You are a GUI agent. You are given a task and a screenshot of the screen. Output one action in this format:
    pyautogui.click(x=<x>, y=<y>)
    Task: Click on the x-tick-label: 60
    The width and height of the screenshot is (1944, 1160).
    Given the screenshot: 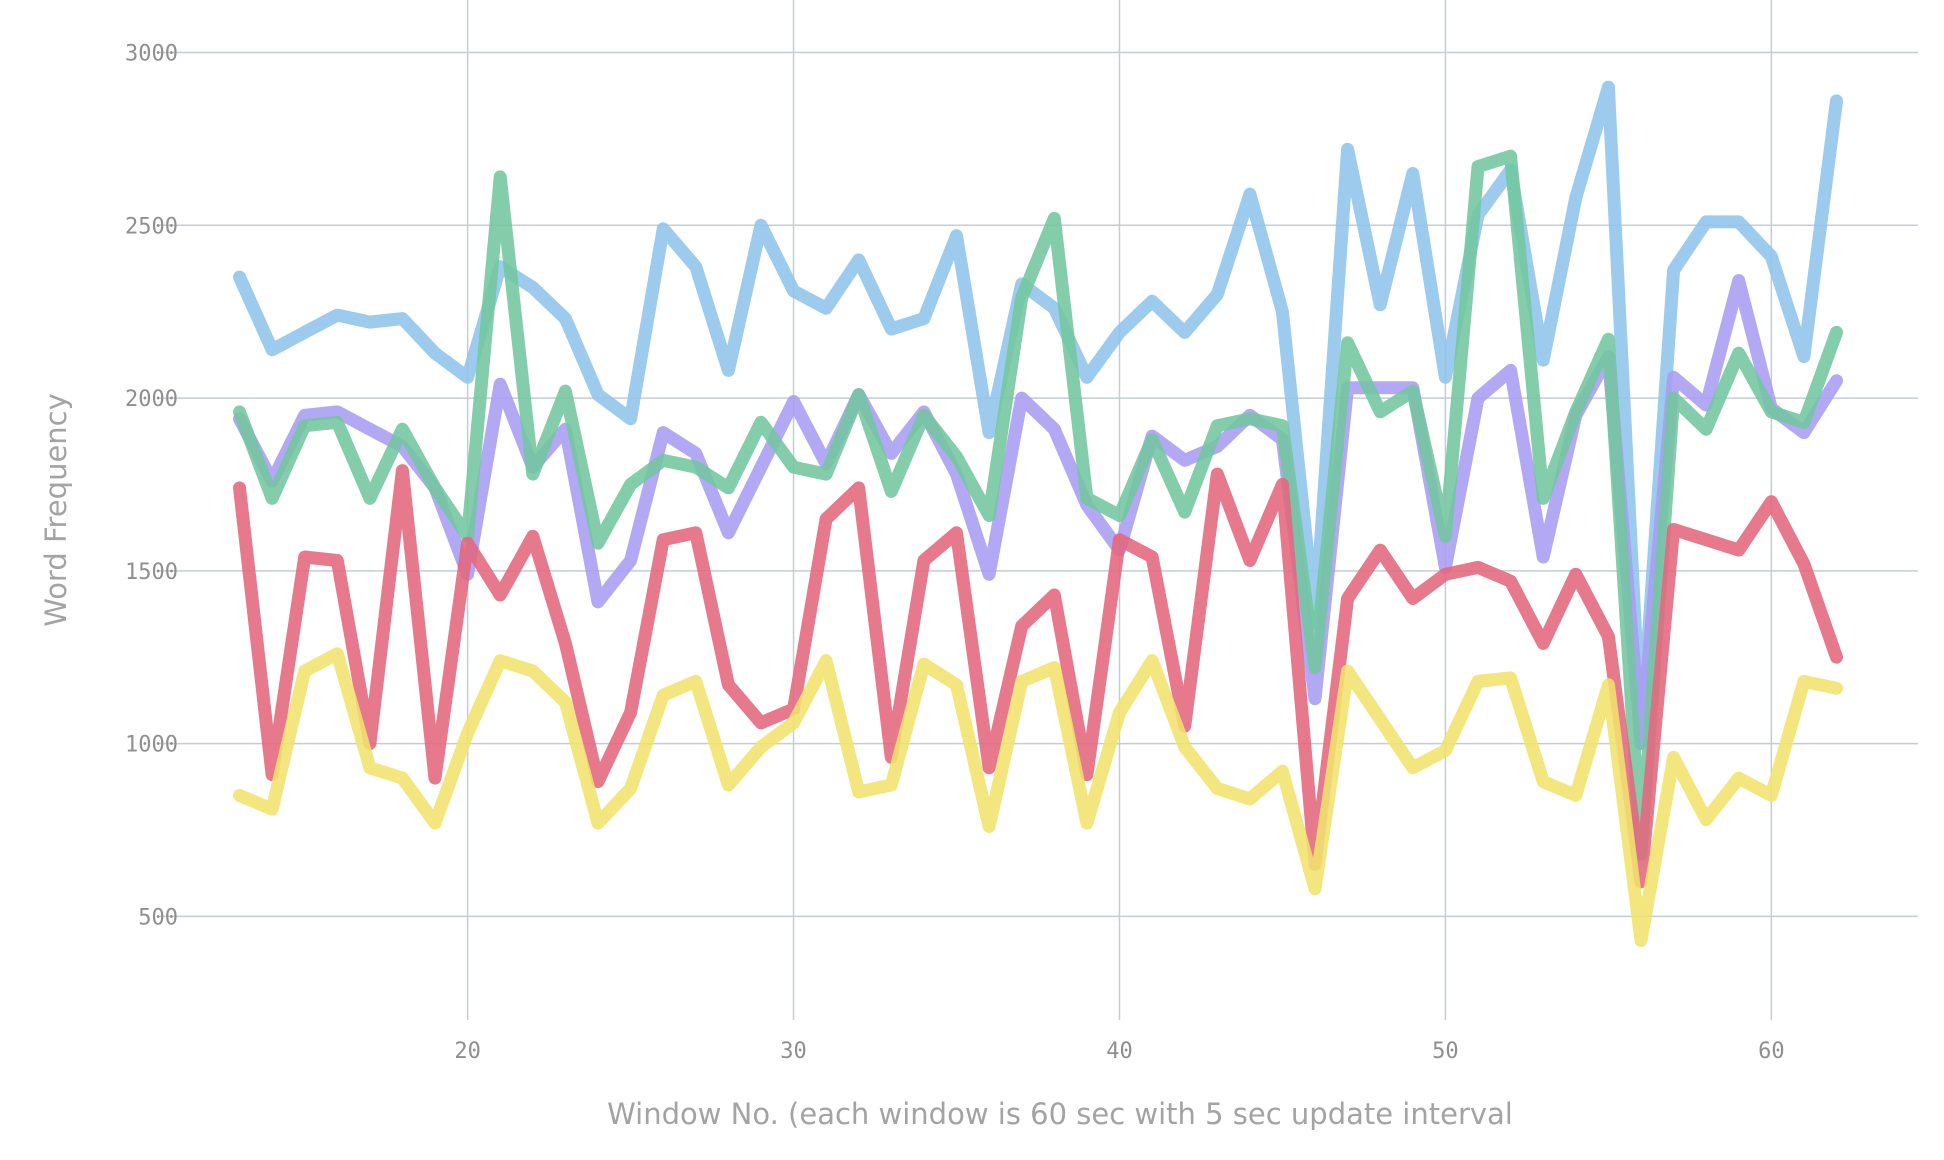 What is the action you would take?
    pyautogui.click(x=1771, y=1051)
    